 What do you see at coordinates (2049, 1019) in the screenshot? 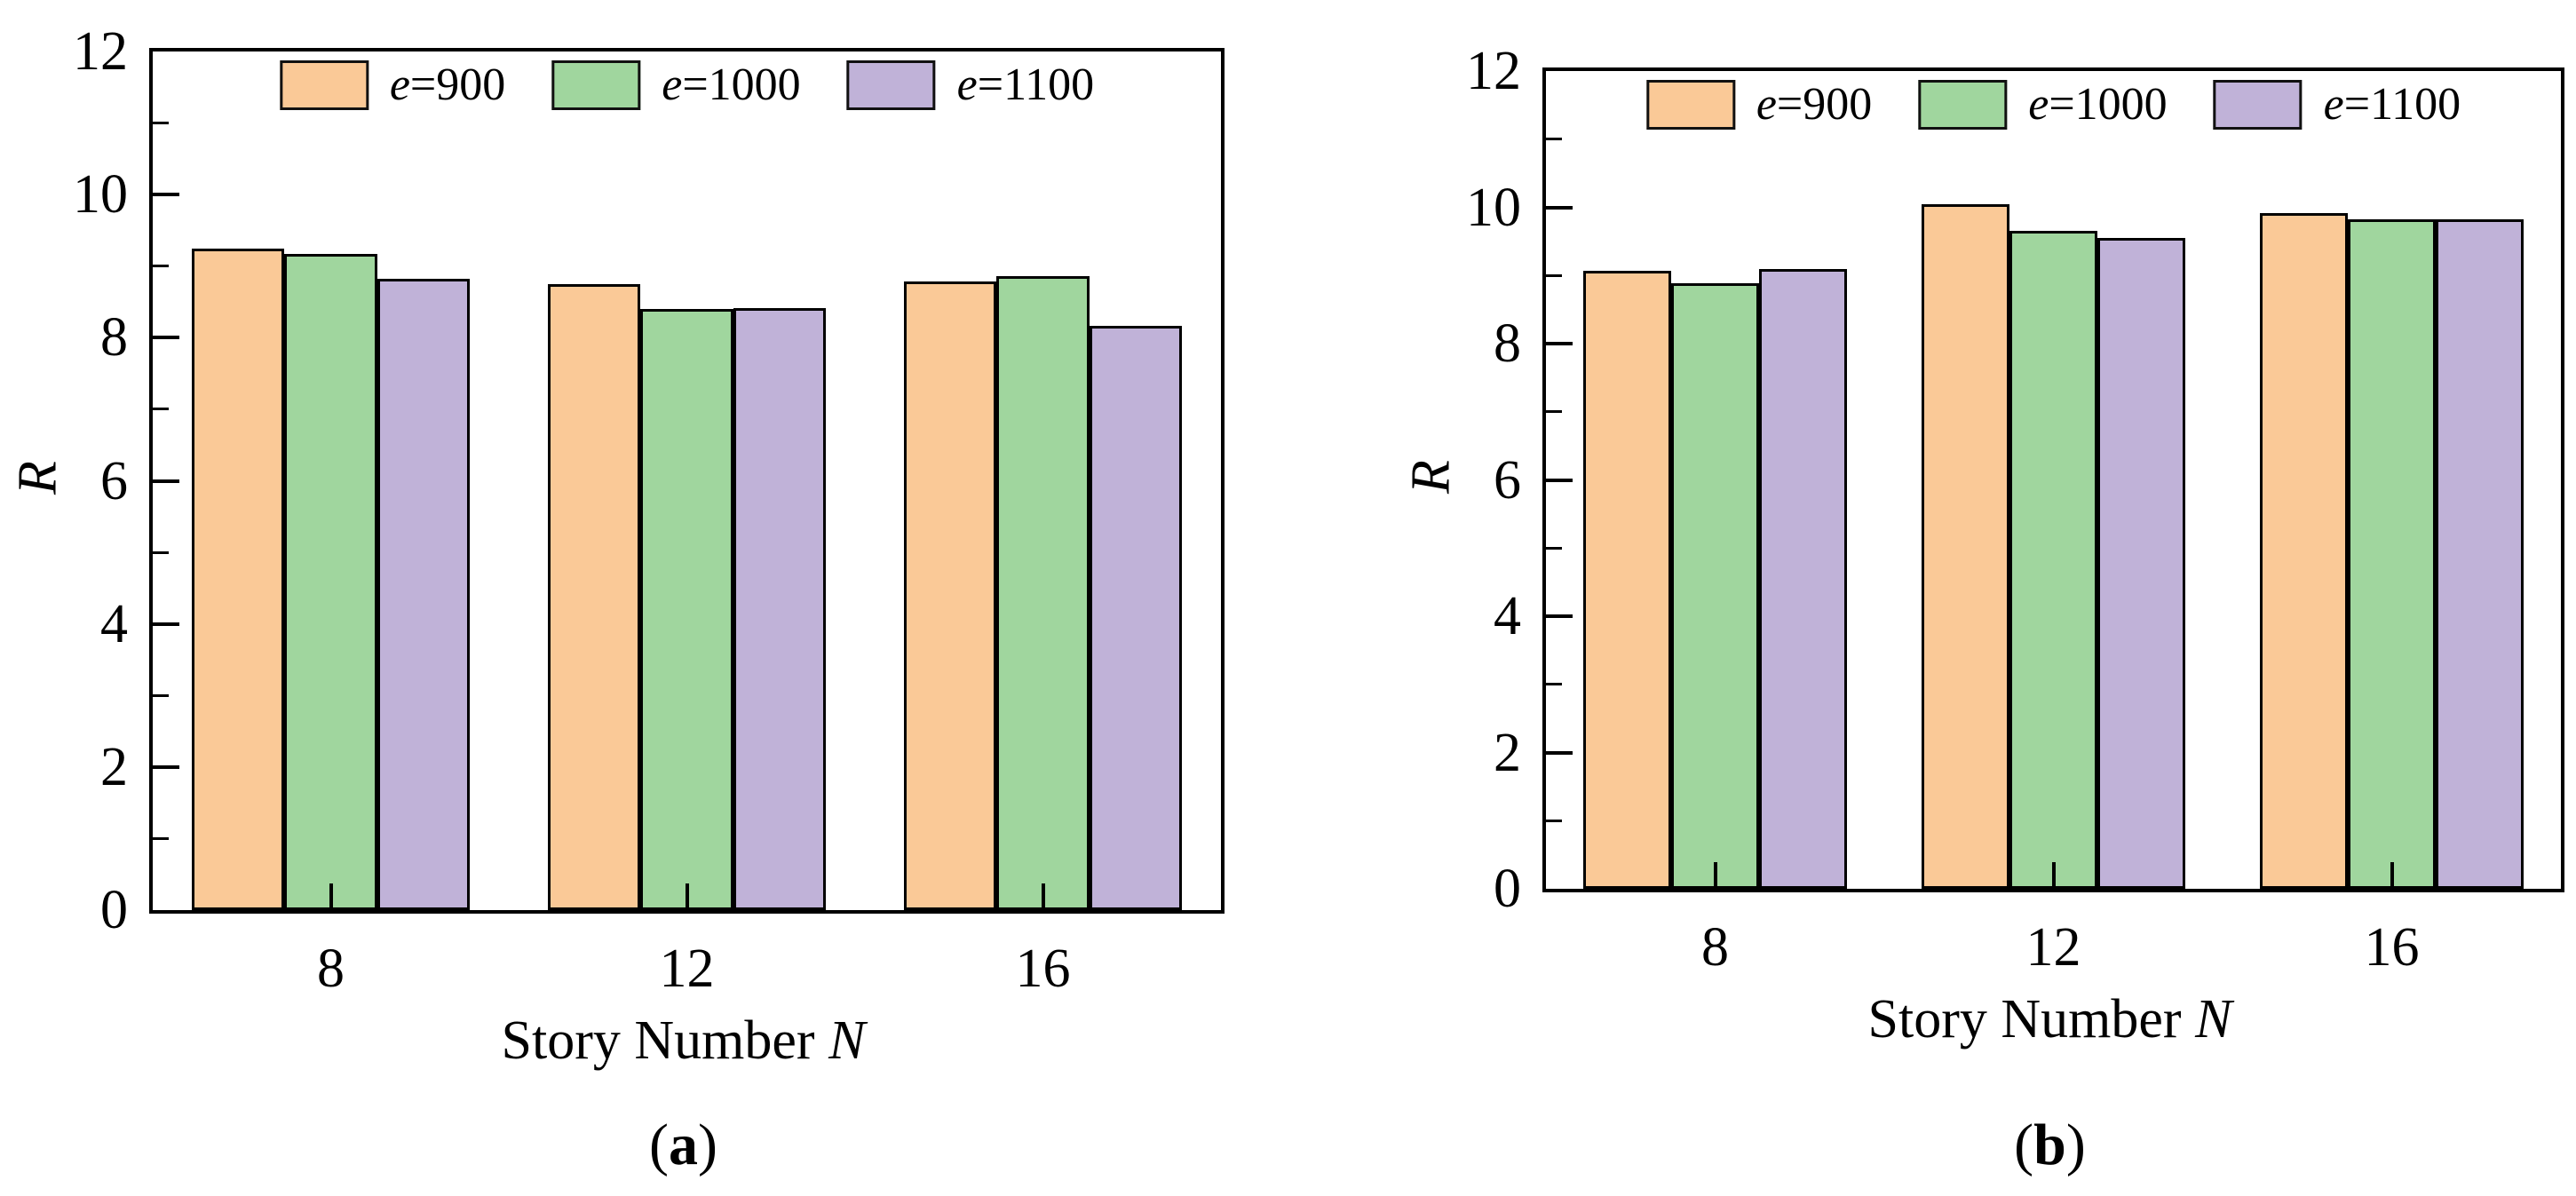
I see `x-axis-label-b: Story Number N` at bounding box center [2049, 1019].